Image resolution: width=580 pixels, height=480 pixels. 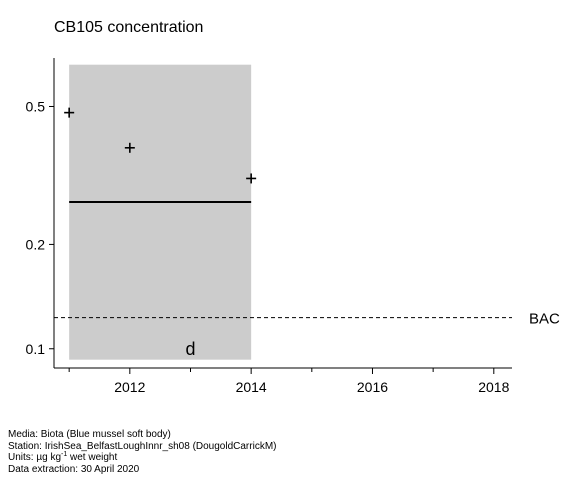 What do you see at coordinates (35, 457) in the screenshot?
I see `footer-units-prefix: Units: µg kg` at bounding box center [35, 457].